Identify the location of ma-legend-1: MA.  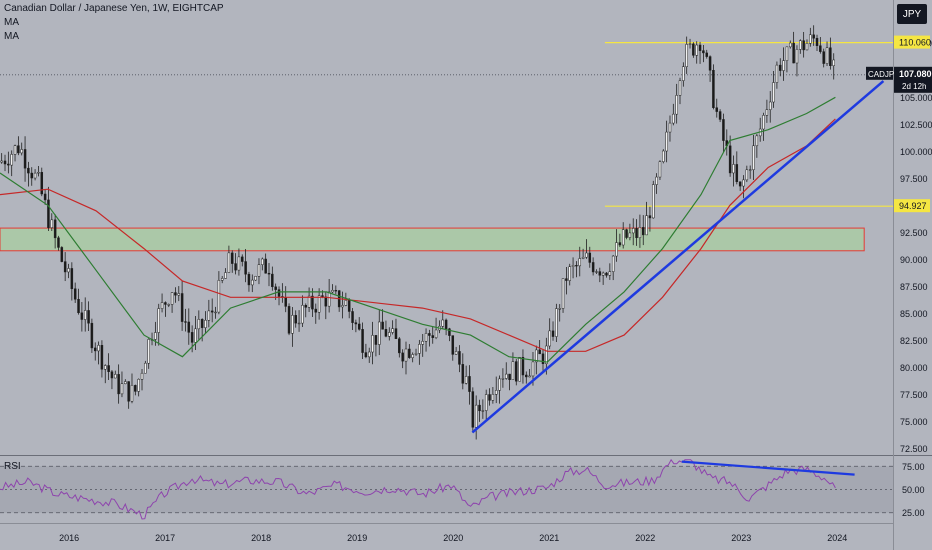
(11, 22).